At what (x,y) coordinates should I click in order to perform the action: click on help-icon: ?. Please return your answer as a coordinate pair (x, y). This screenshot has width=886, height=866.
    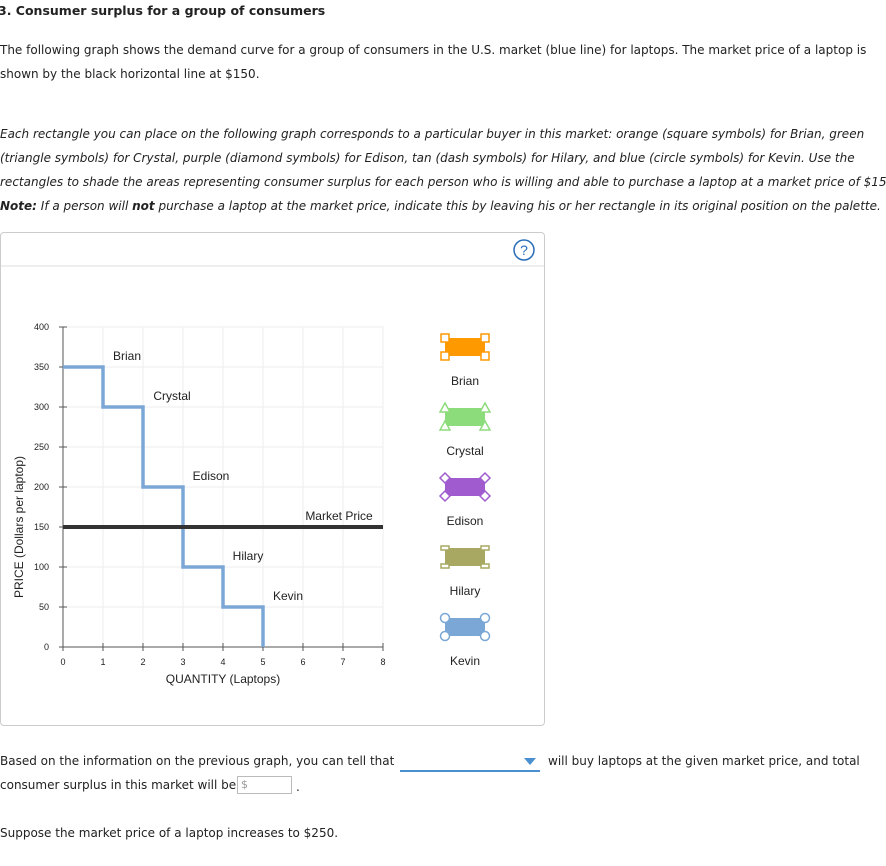
    Looking at the image, I should click on (524, 250).